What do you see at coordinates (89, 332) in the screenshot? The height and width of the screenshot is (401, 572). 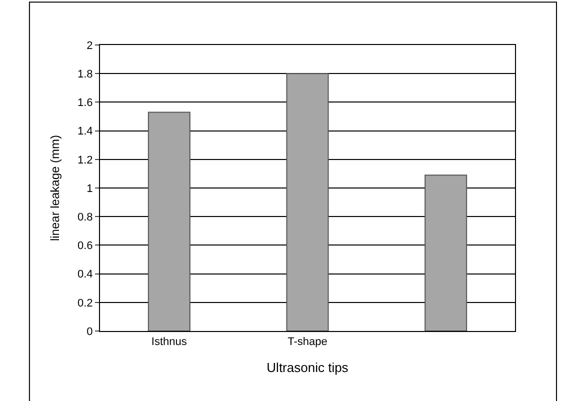 I see `y-tick-label: 0` at bounding box center [89, 332].